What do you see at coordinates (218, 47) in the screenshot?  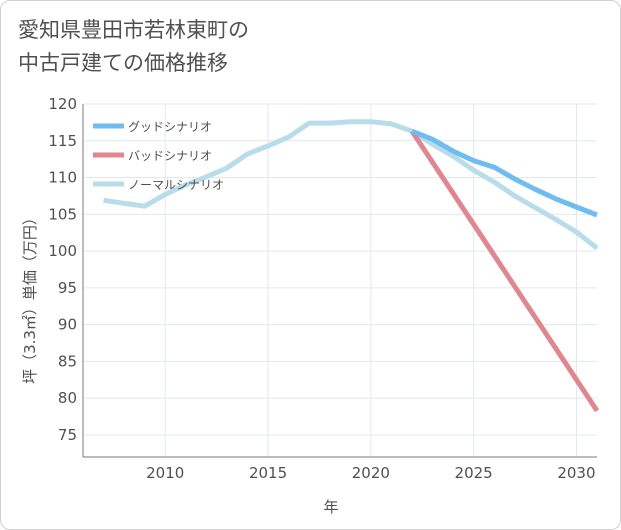 I see `chart-title: 愛知県豊田市若林東町の 中古戸建ての価格推移` at bounding box center [218, 47].